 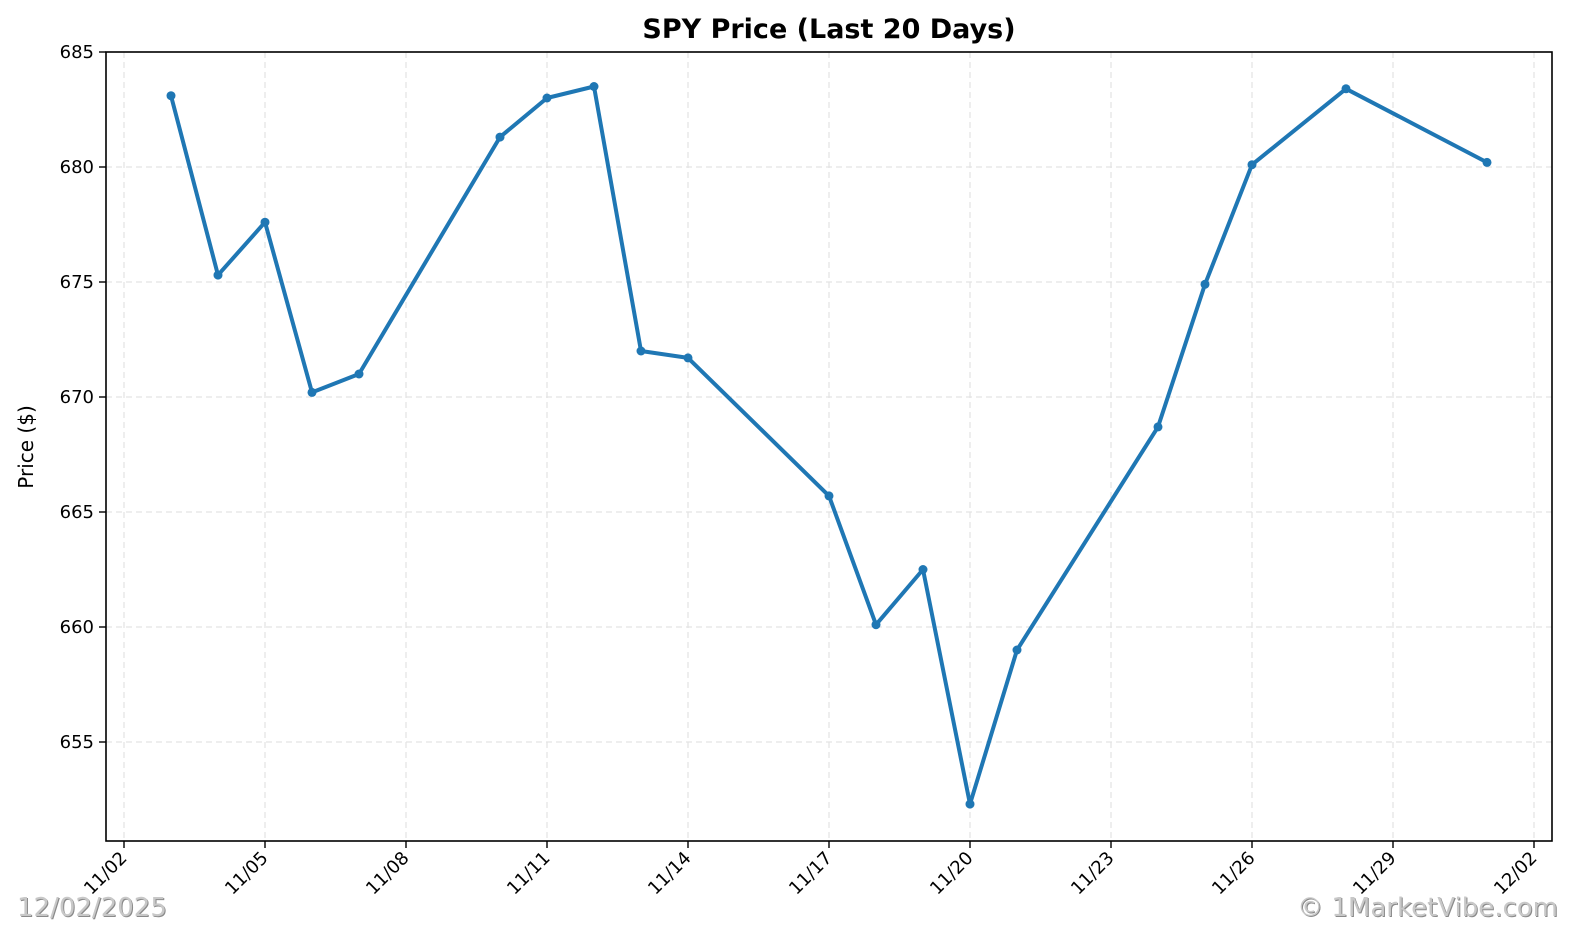 I want to click on chart-title: SPY Price (Last 20 Days), so click(x=828, y=29).